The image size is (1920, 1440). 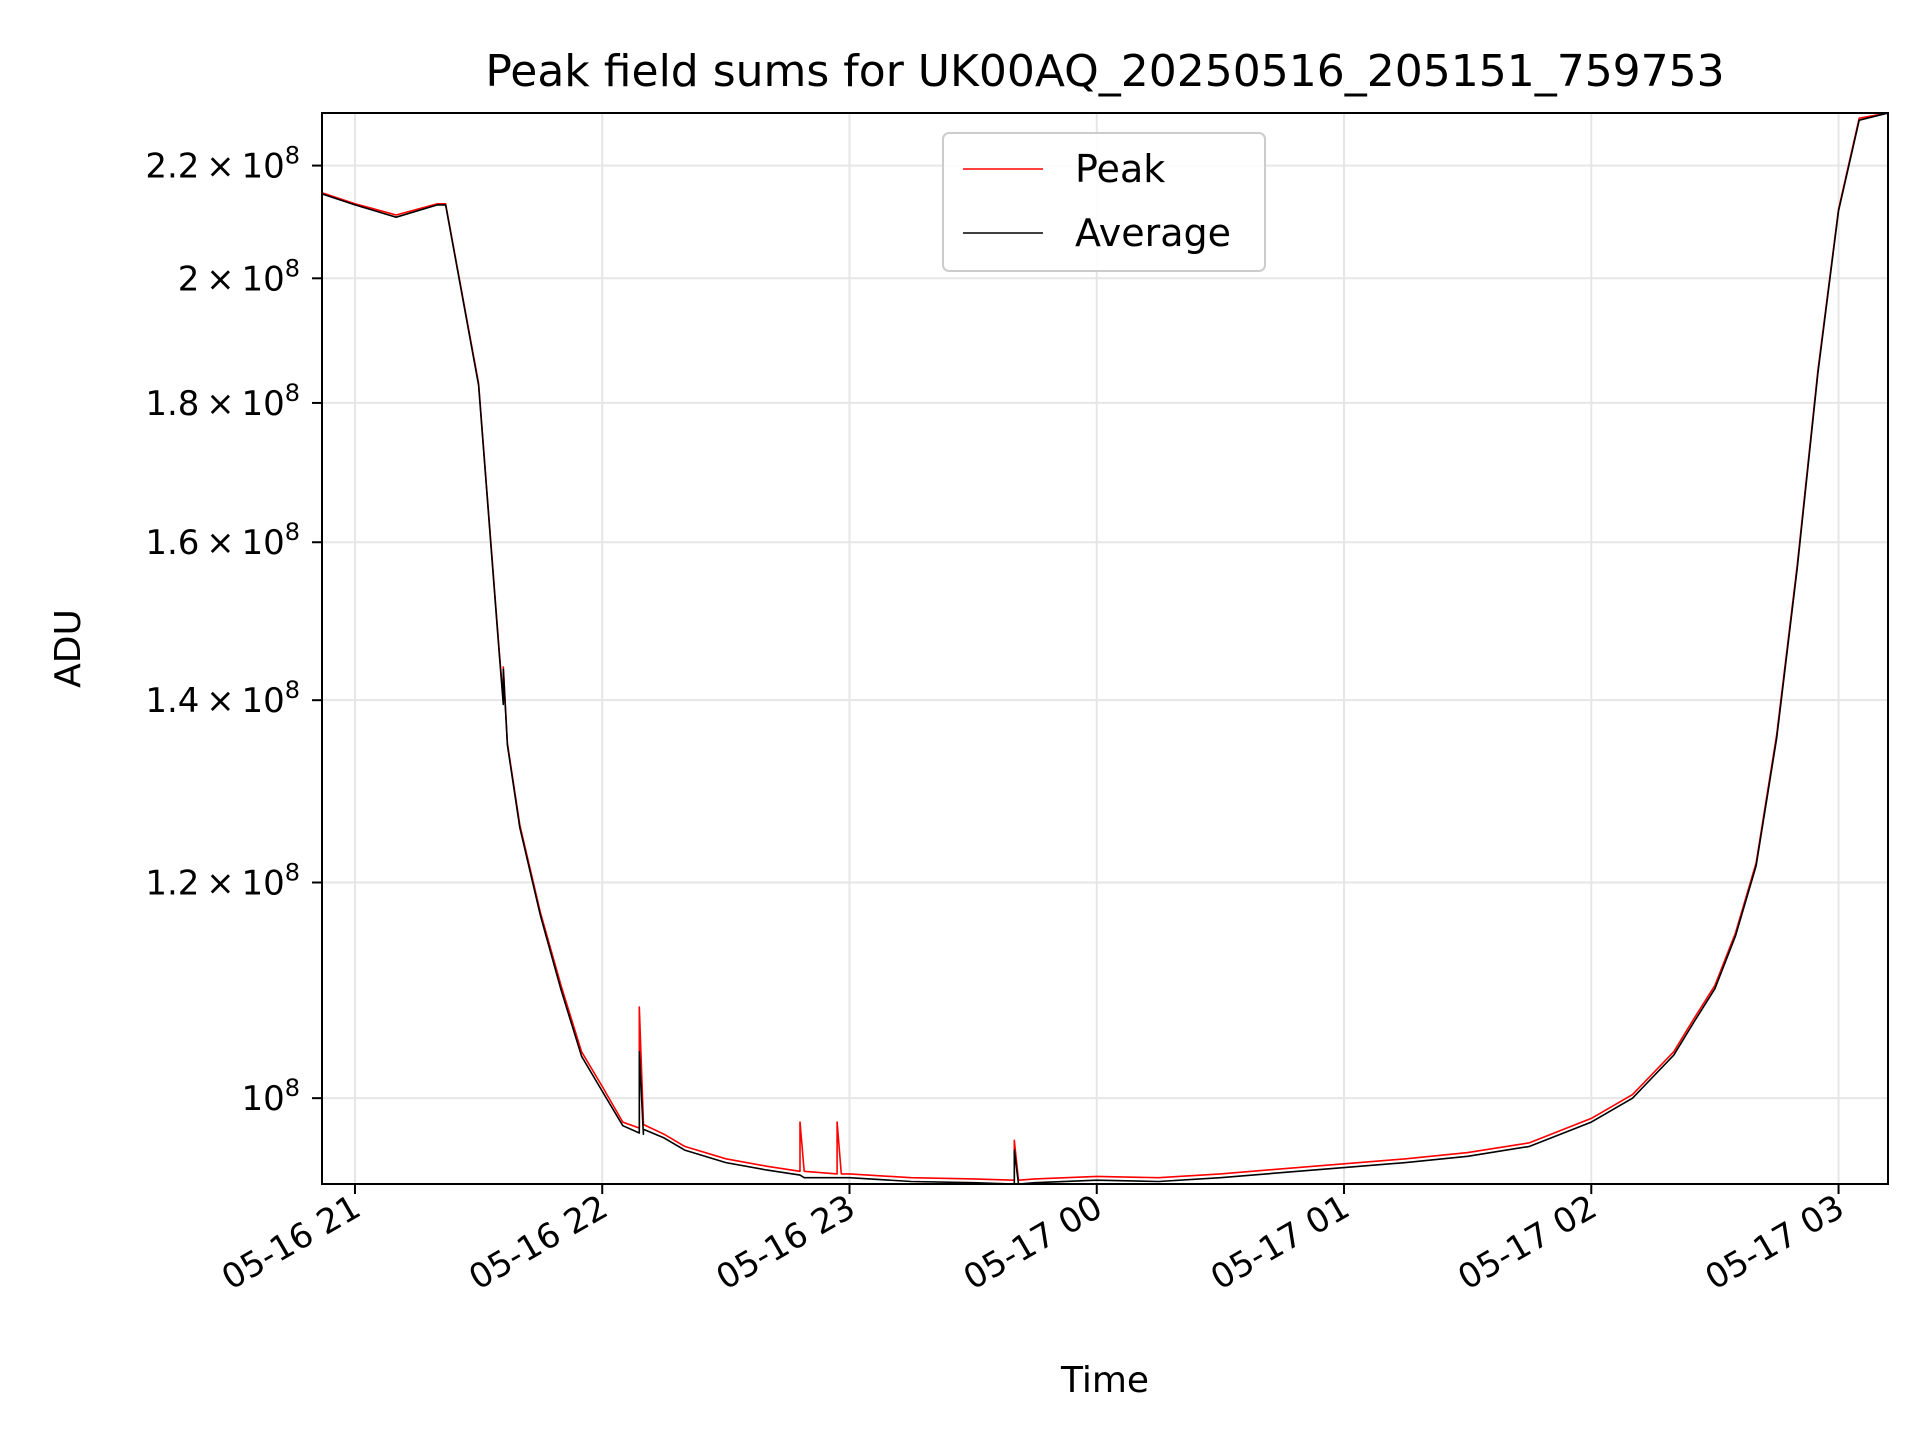 I want to click on y-tick-label: 2.2 × 108, so click(x=222, y=164).